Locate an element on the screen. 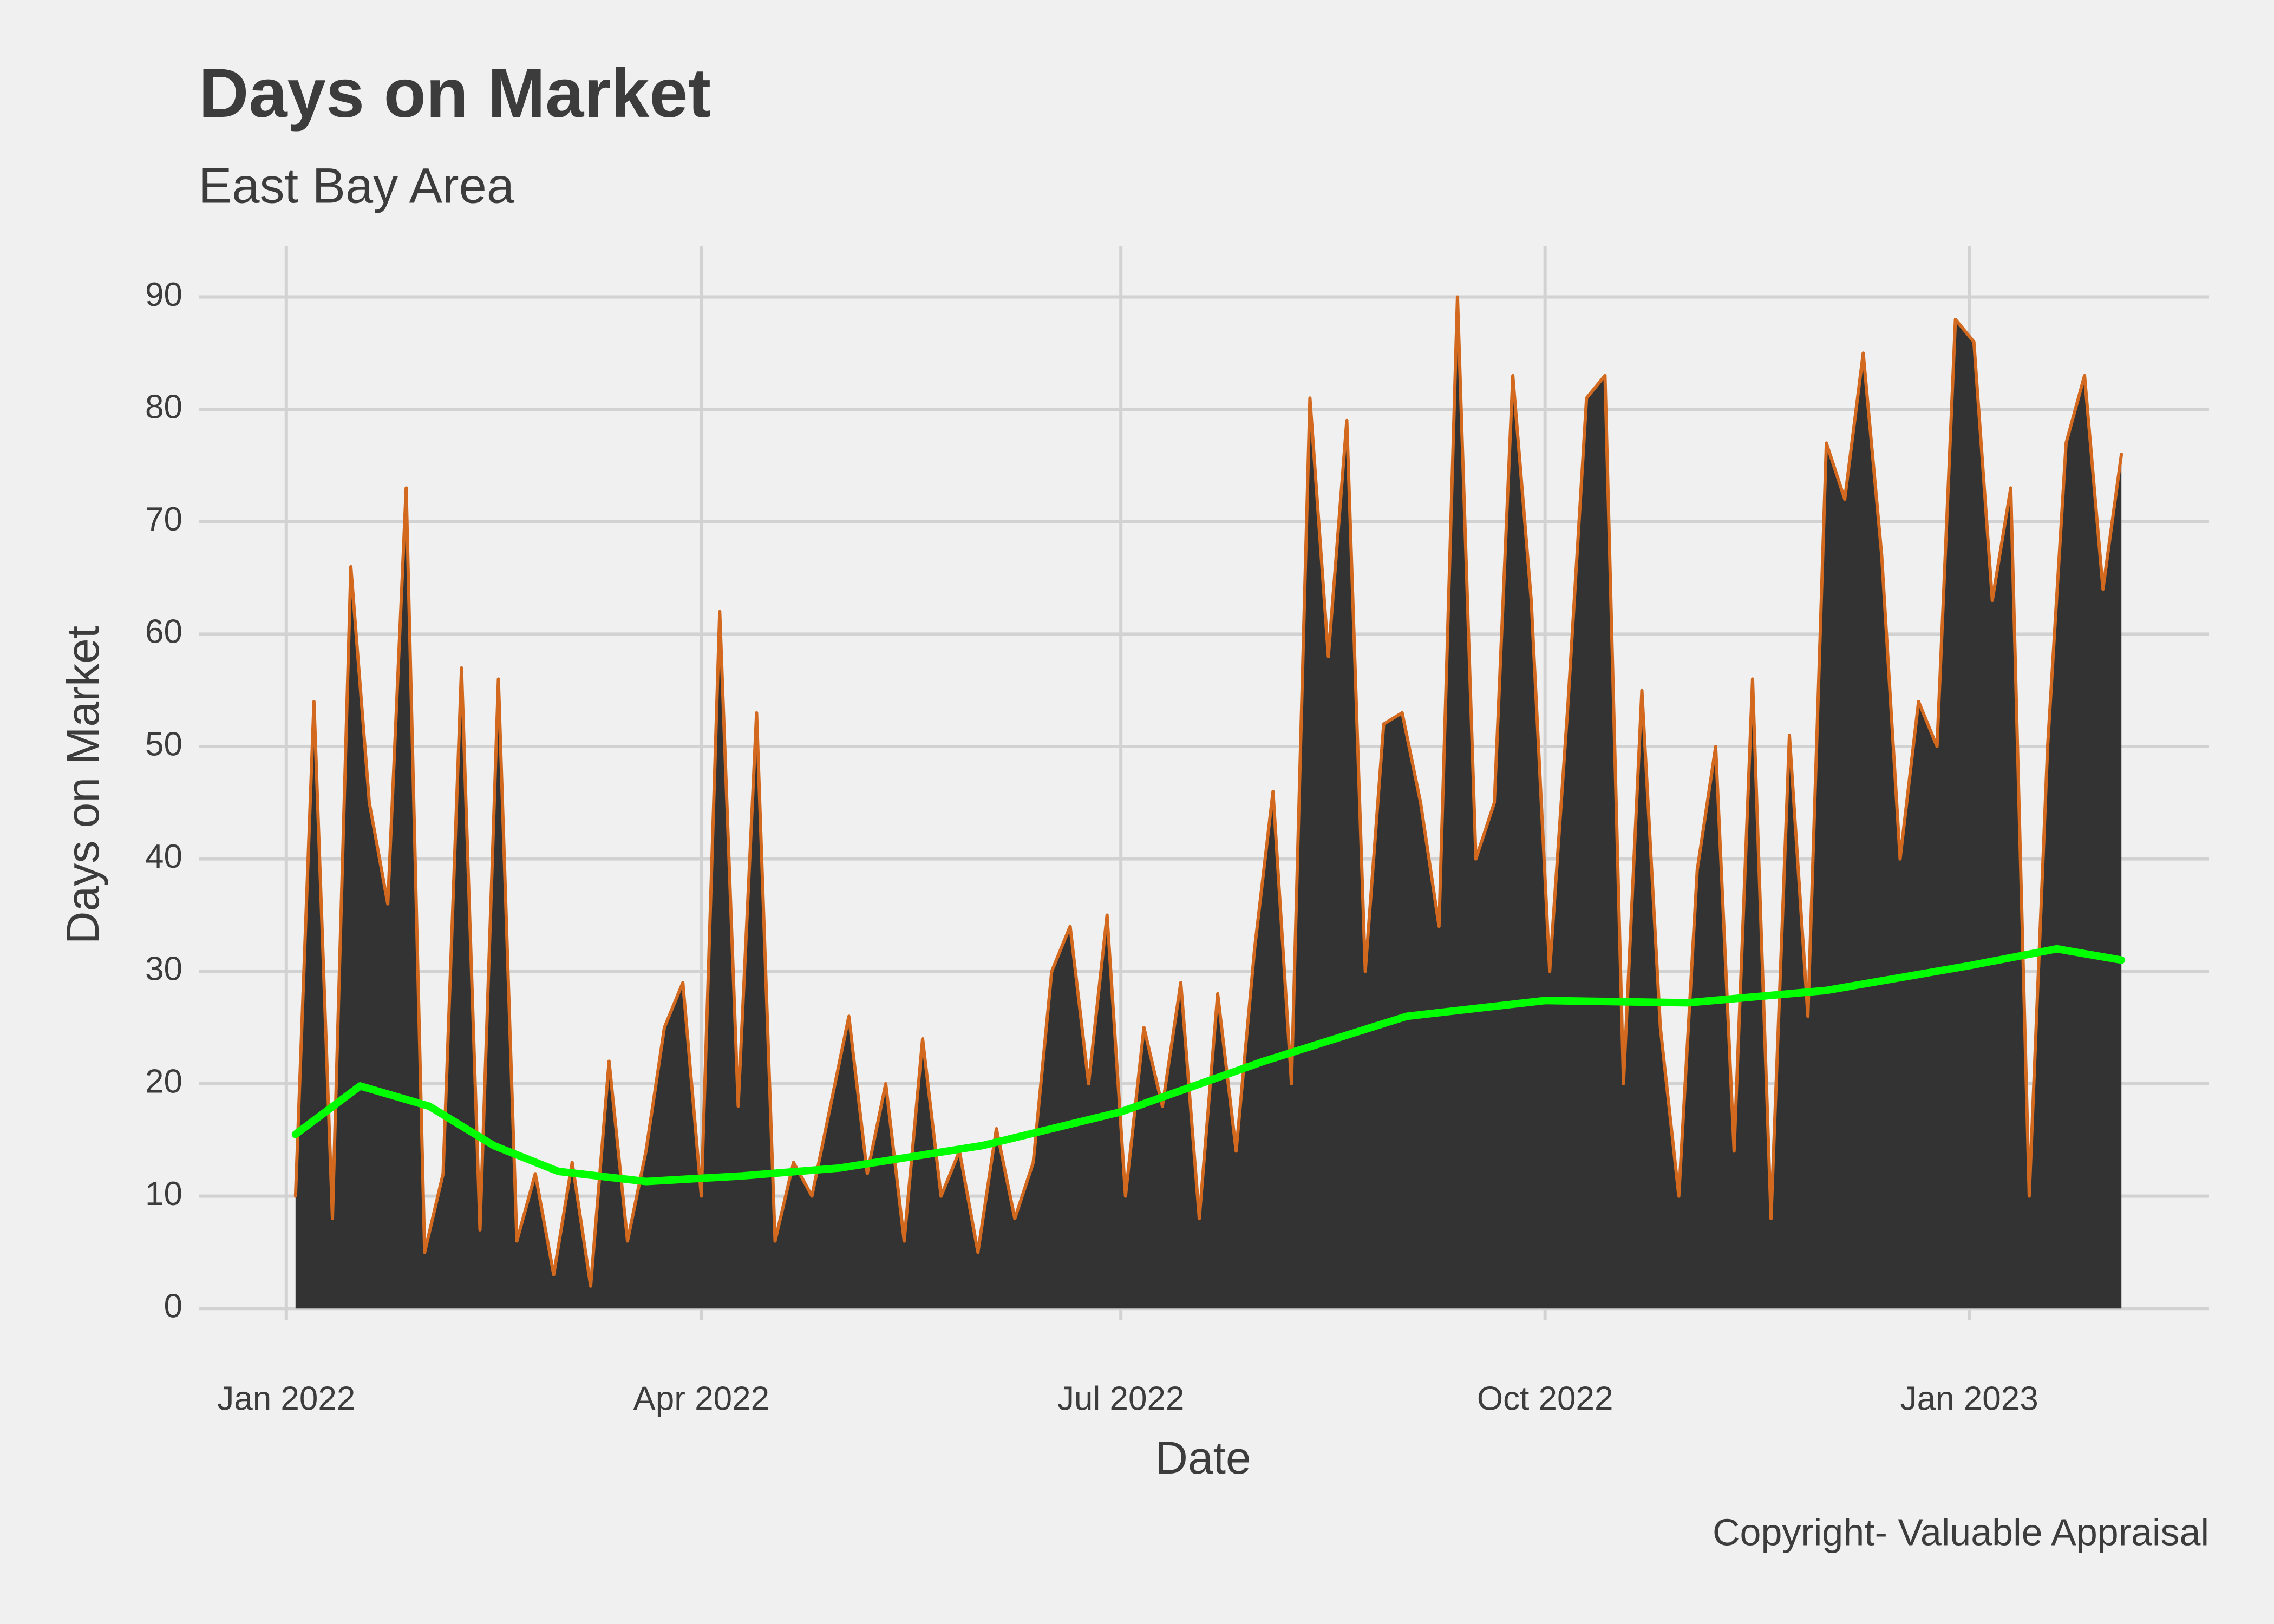  chart-title: Days on Market is located at coordinates (455, 93).